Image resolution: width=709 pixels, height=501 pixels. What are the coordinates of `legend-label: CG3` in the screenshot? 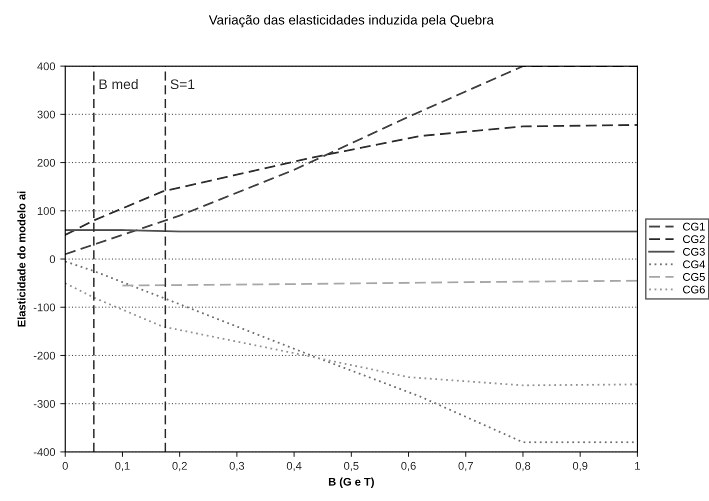 It's located at (694, 252).